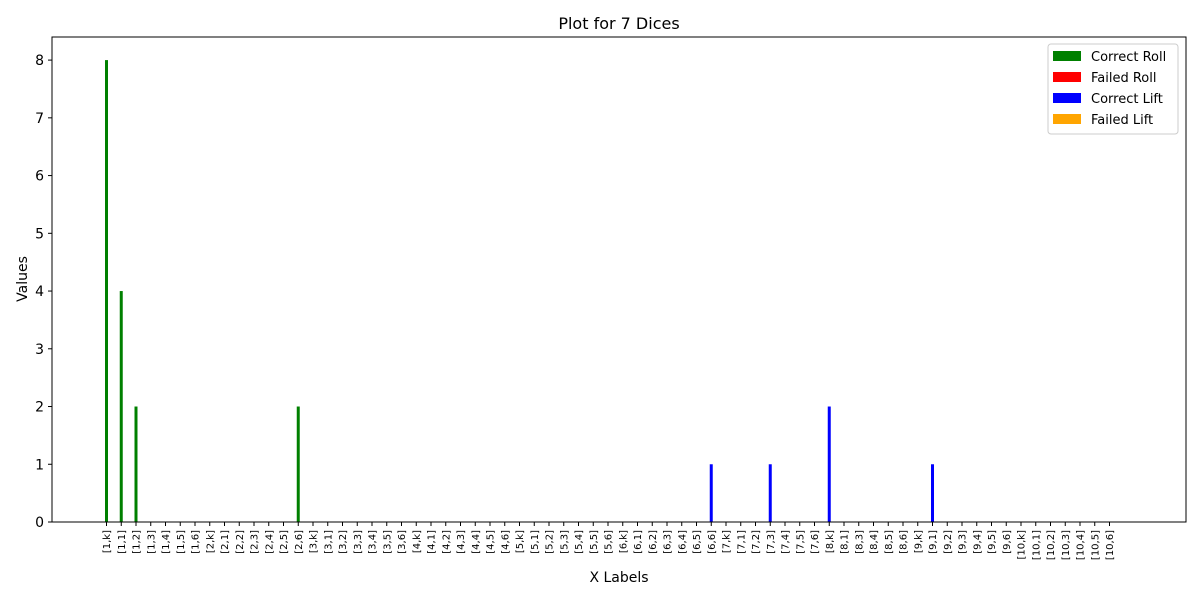 This screenshot has height=600, width=1200. What do you see at coordinates (520, 541) in the screenshot?
I see `x-tick-label: [5,k]` at bounding box center [520, 541].